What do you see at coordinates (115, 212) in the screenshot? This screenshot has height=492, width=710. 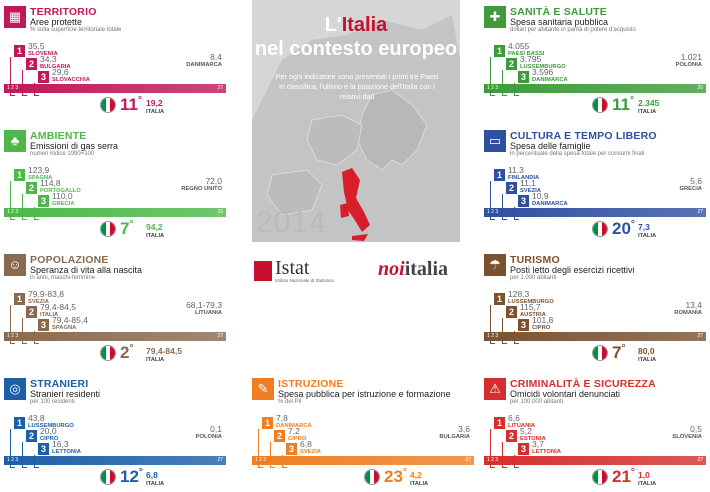 I see `ranking-bar: 1 2 3 15` at bounding box center [115, 212].